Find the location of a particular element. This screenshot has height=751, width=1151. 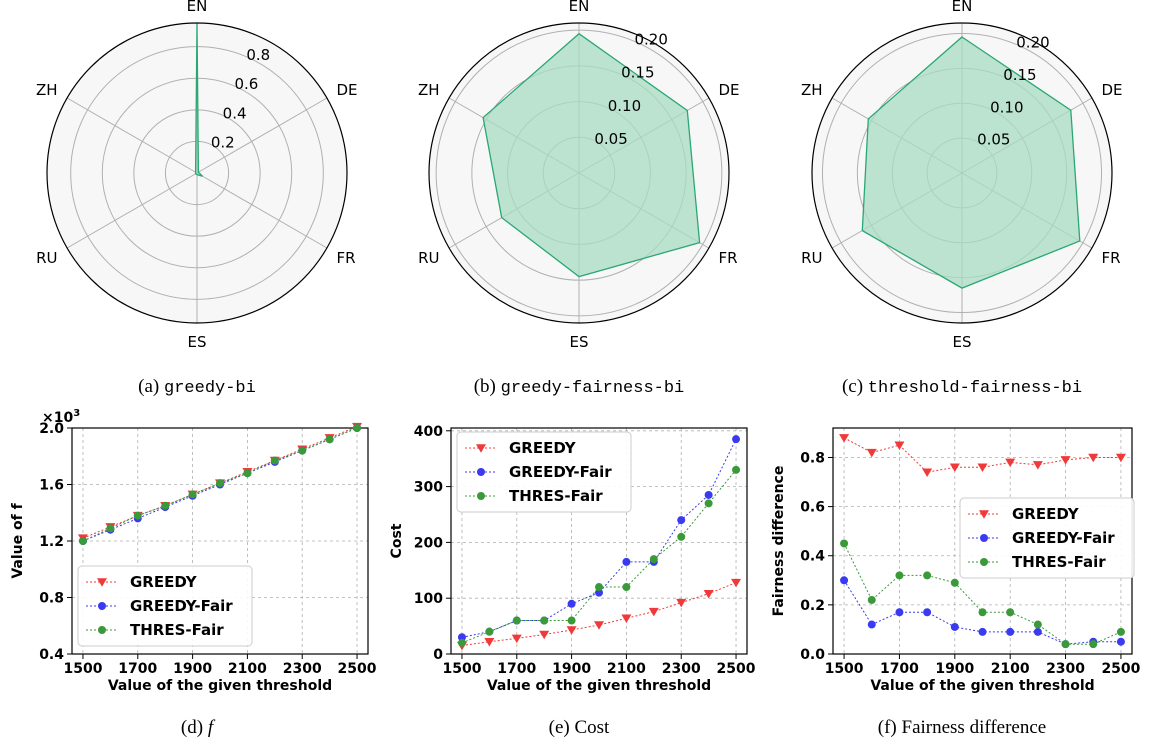

radar-spoke is located at coordinates (132, 210).